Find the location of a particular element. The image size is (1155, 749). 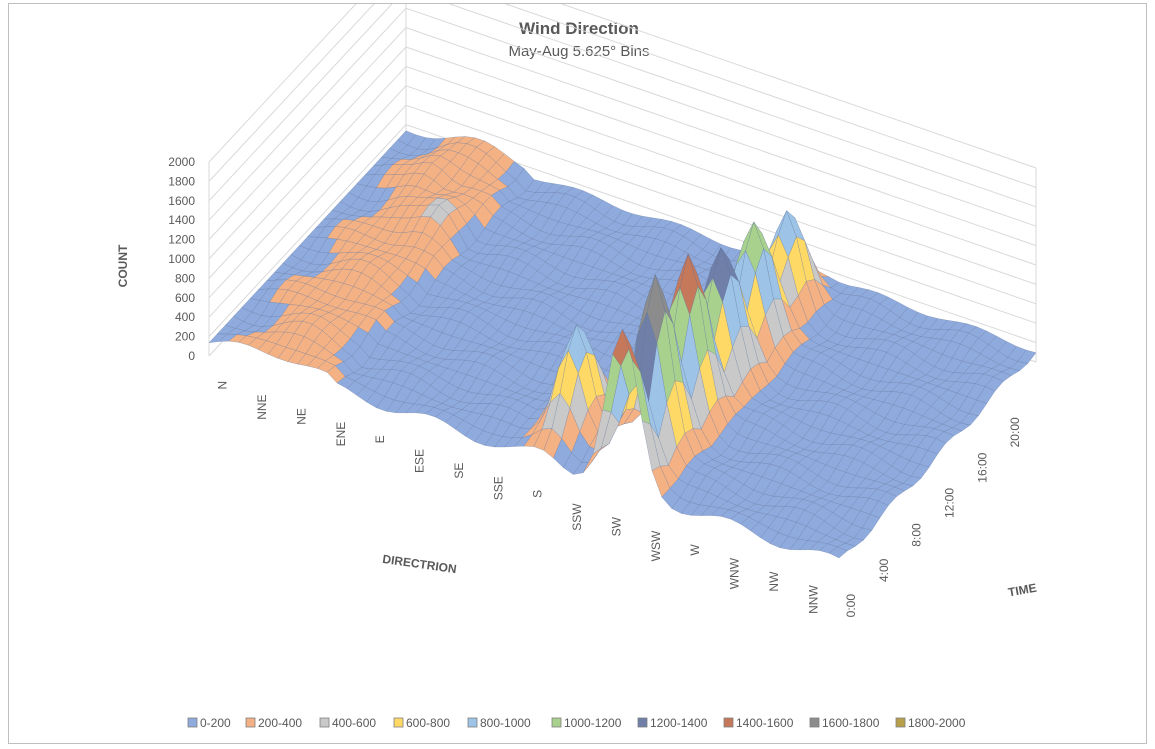

time-tick-label: 20:00 is located at coordinates (1015, 432).